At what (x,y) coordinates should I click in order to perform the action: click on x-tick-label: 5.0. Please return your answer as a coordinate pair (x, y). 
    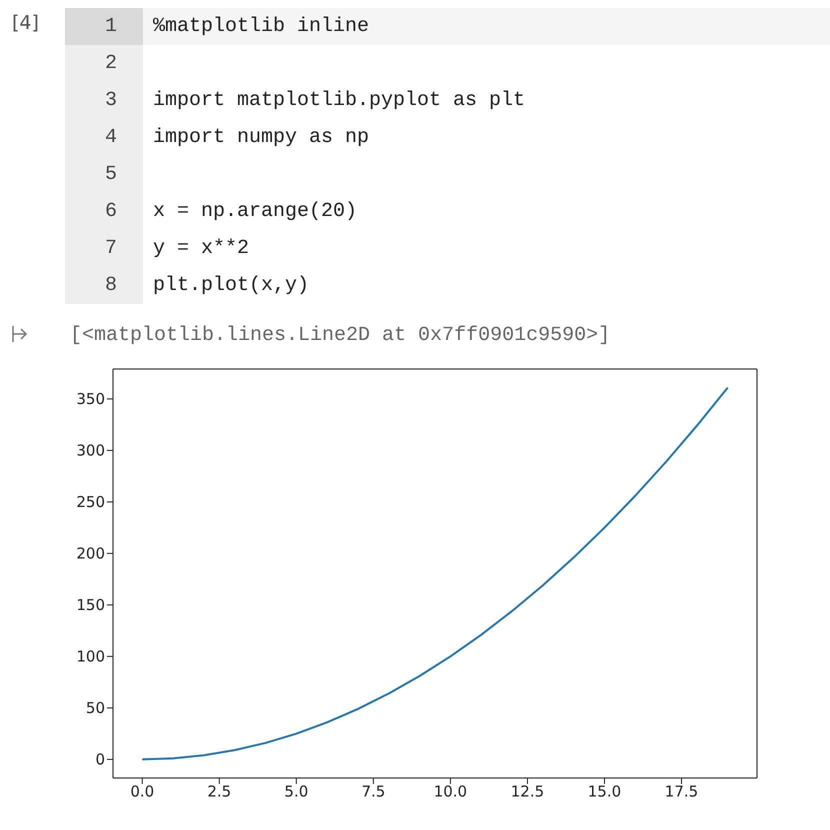
    Looking at the image, I should click on (296, 791).